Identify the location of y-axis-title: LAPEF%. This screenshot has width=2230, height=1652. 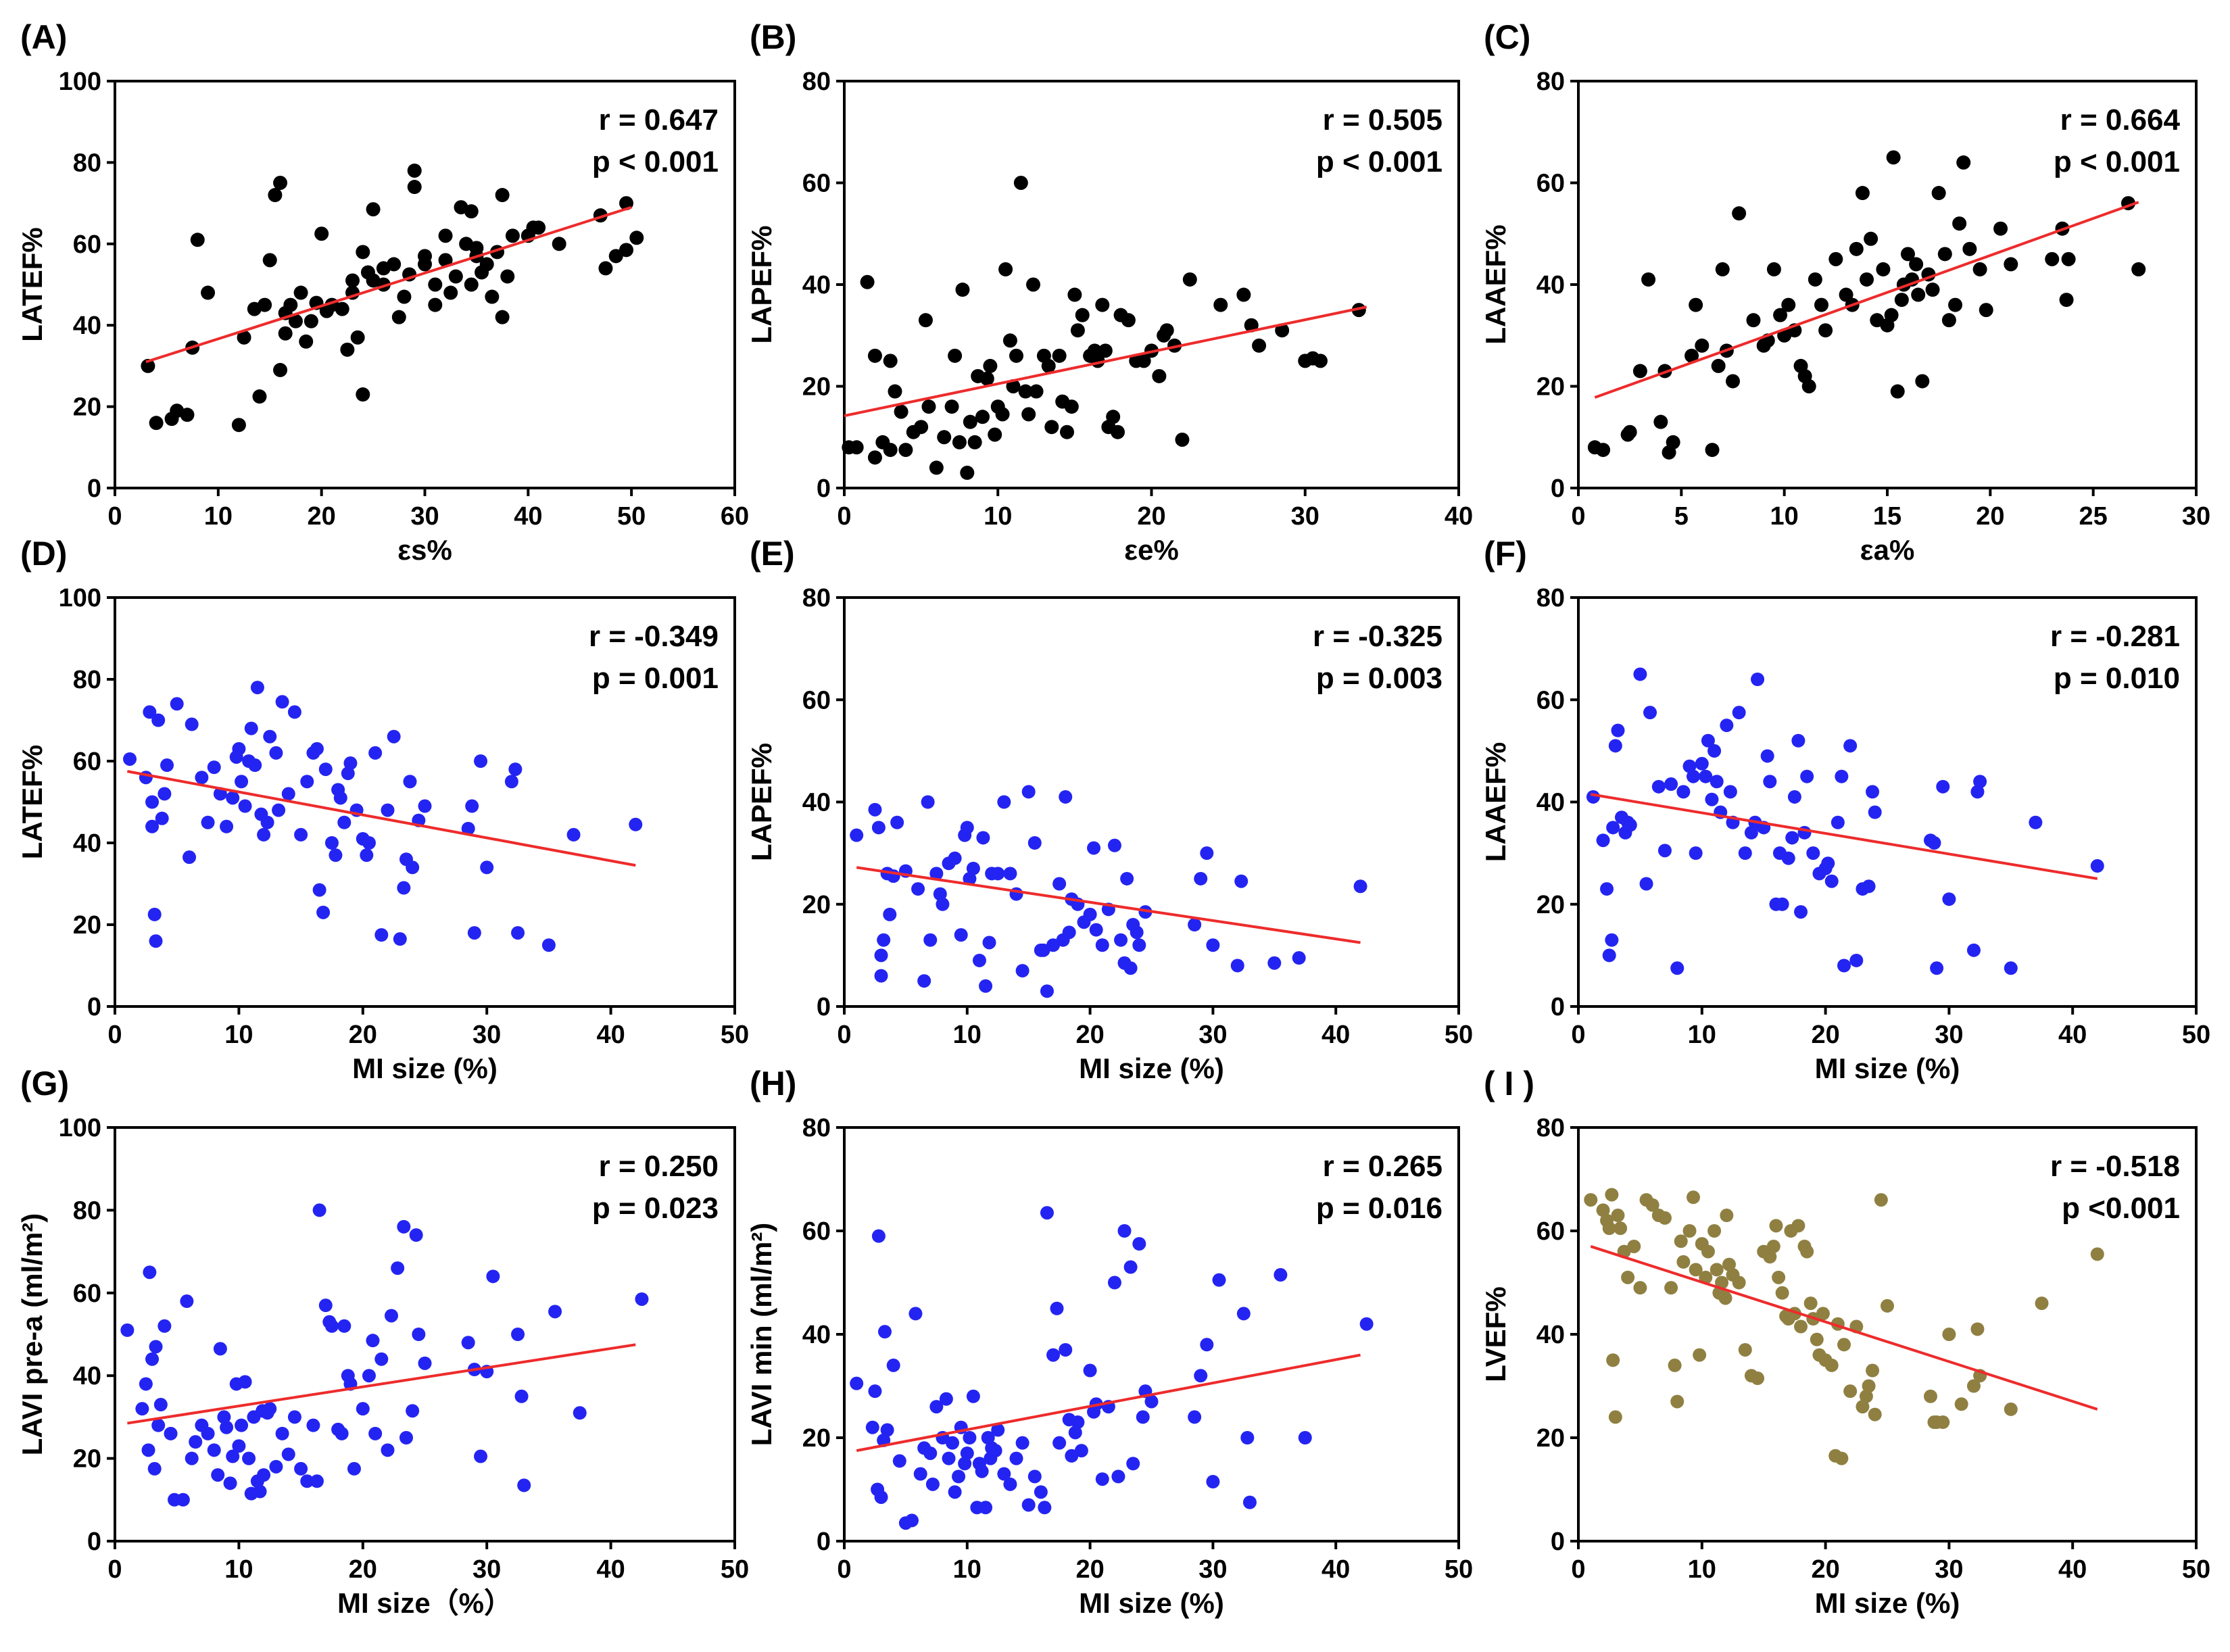
(761, 284).